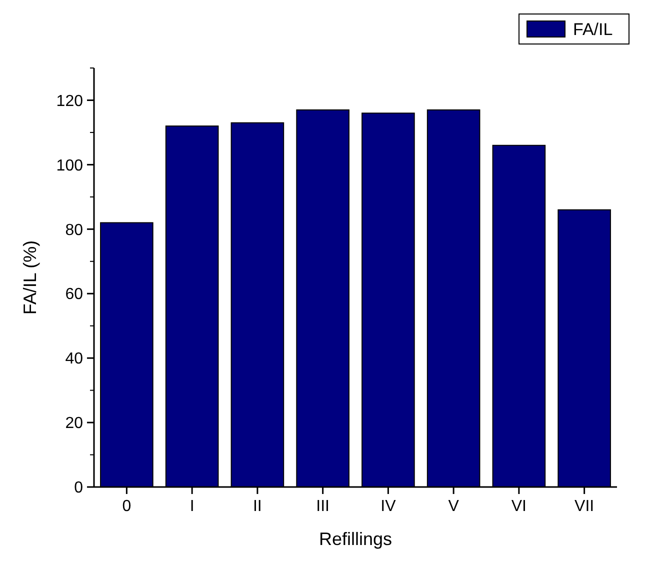  Describe the element at coordinates (323, 506) in the screenshot. I see `x-tick-label: III` at that location.